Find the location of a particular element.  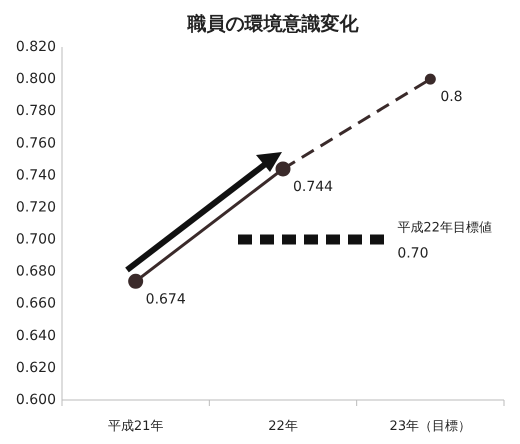

y-tick-label: 0.680 is located at coordinates (36, 272).